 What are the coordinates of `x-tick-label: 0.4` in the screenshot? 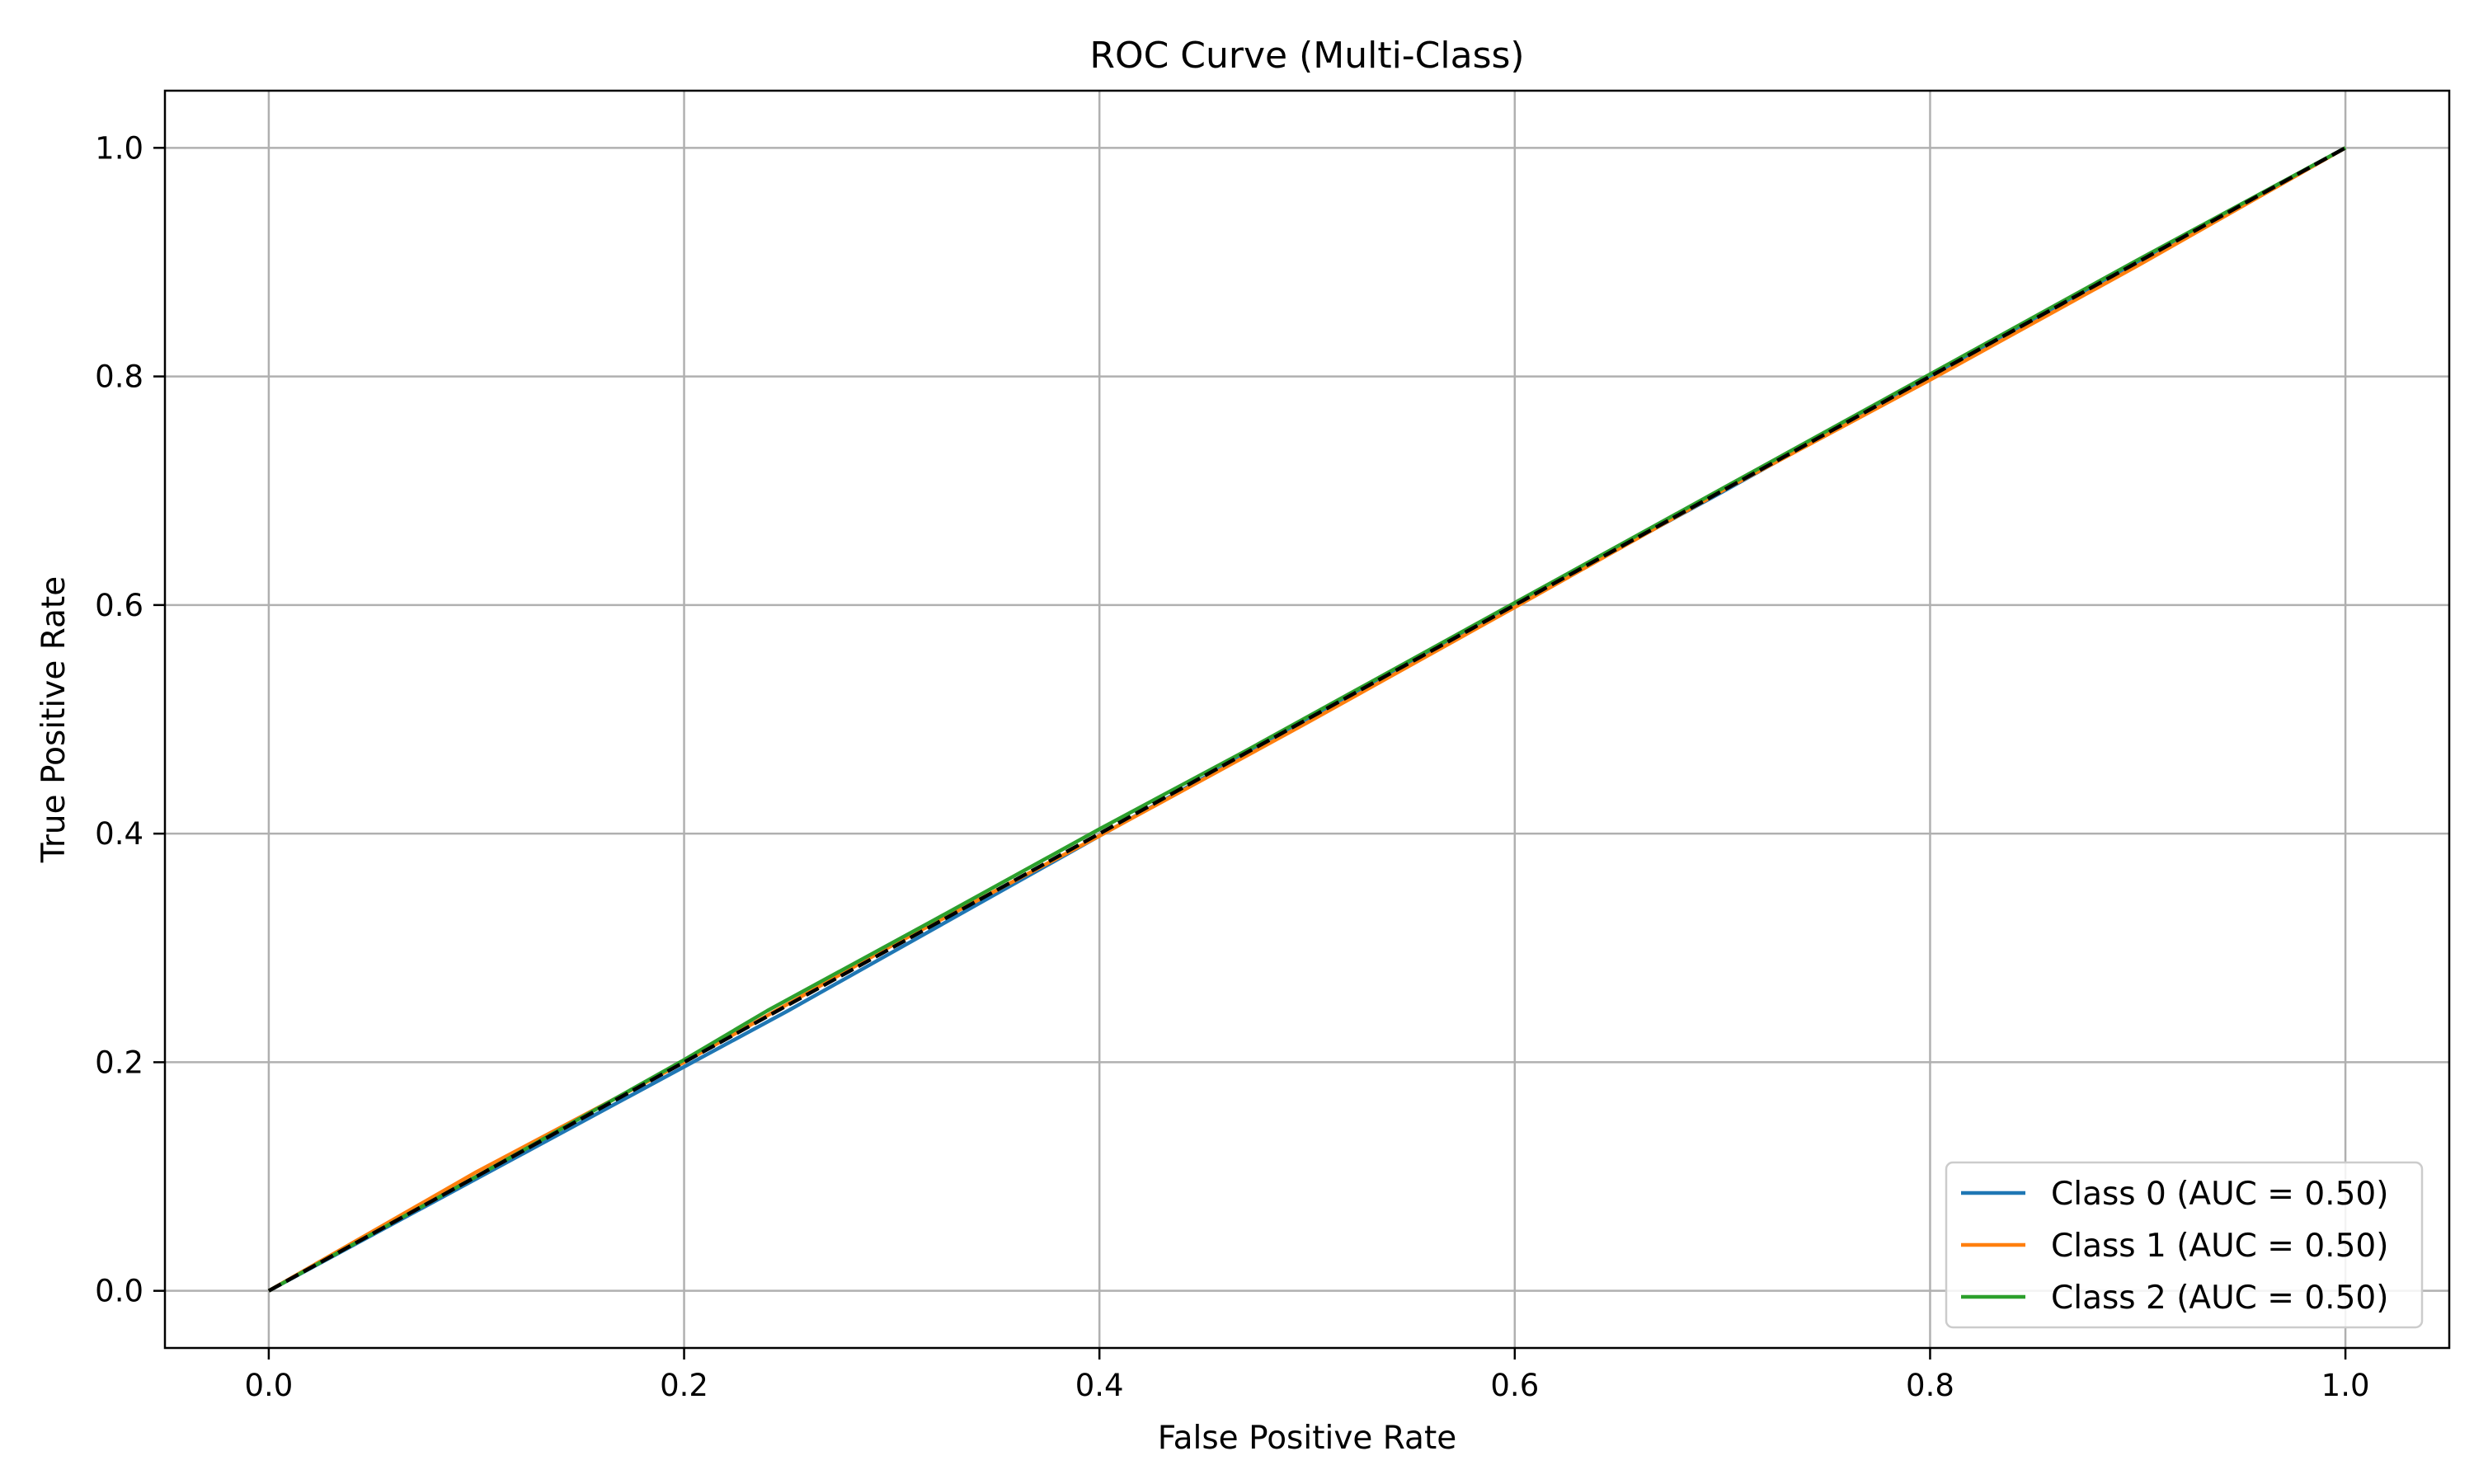 It's located at (1099, 1385).